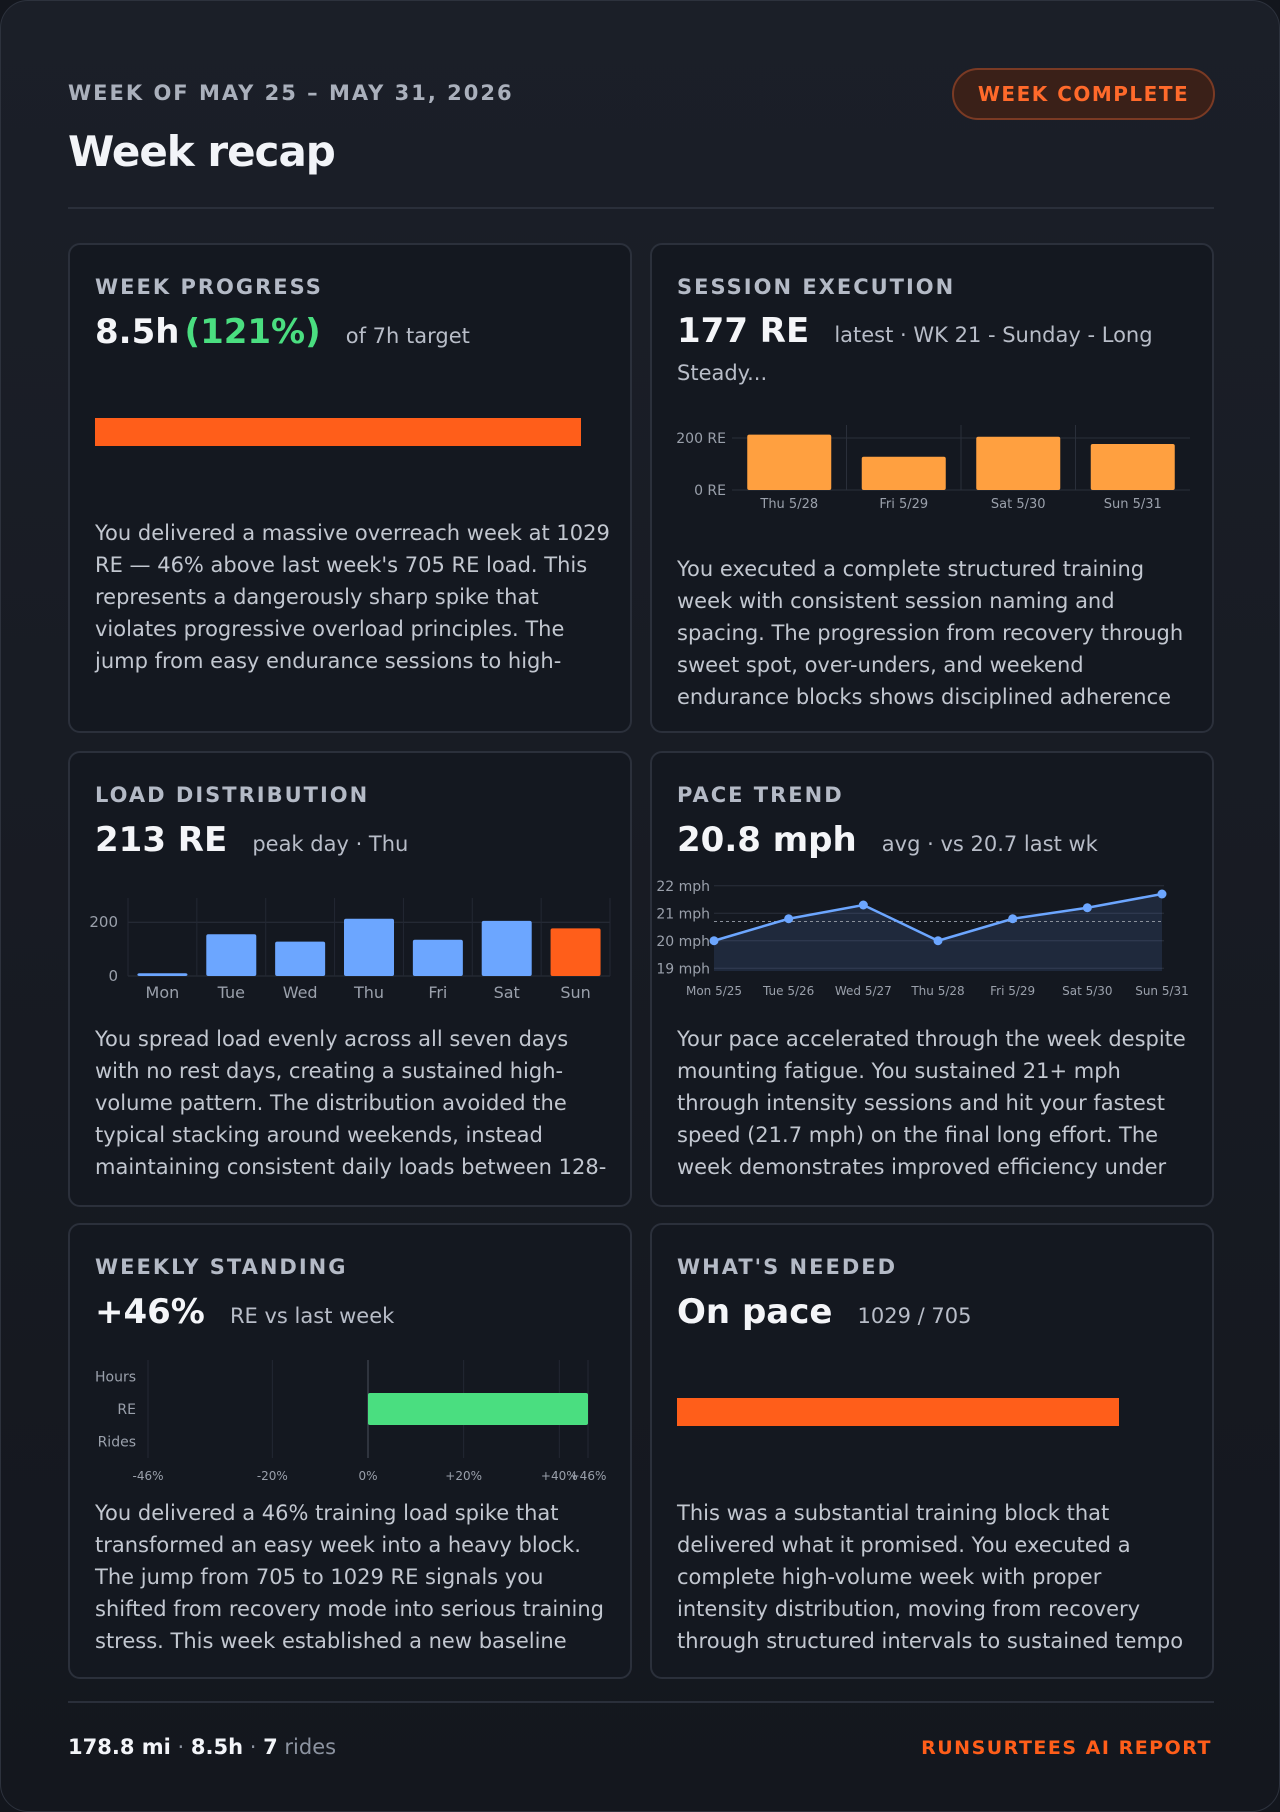  Describe the element at coordinates (788, 991) in the screenshot. I see `x-tick-label: Tue 5/26` at that location.